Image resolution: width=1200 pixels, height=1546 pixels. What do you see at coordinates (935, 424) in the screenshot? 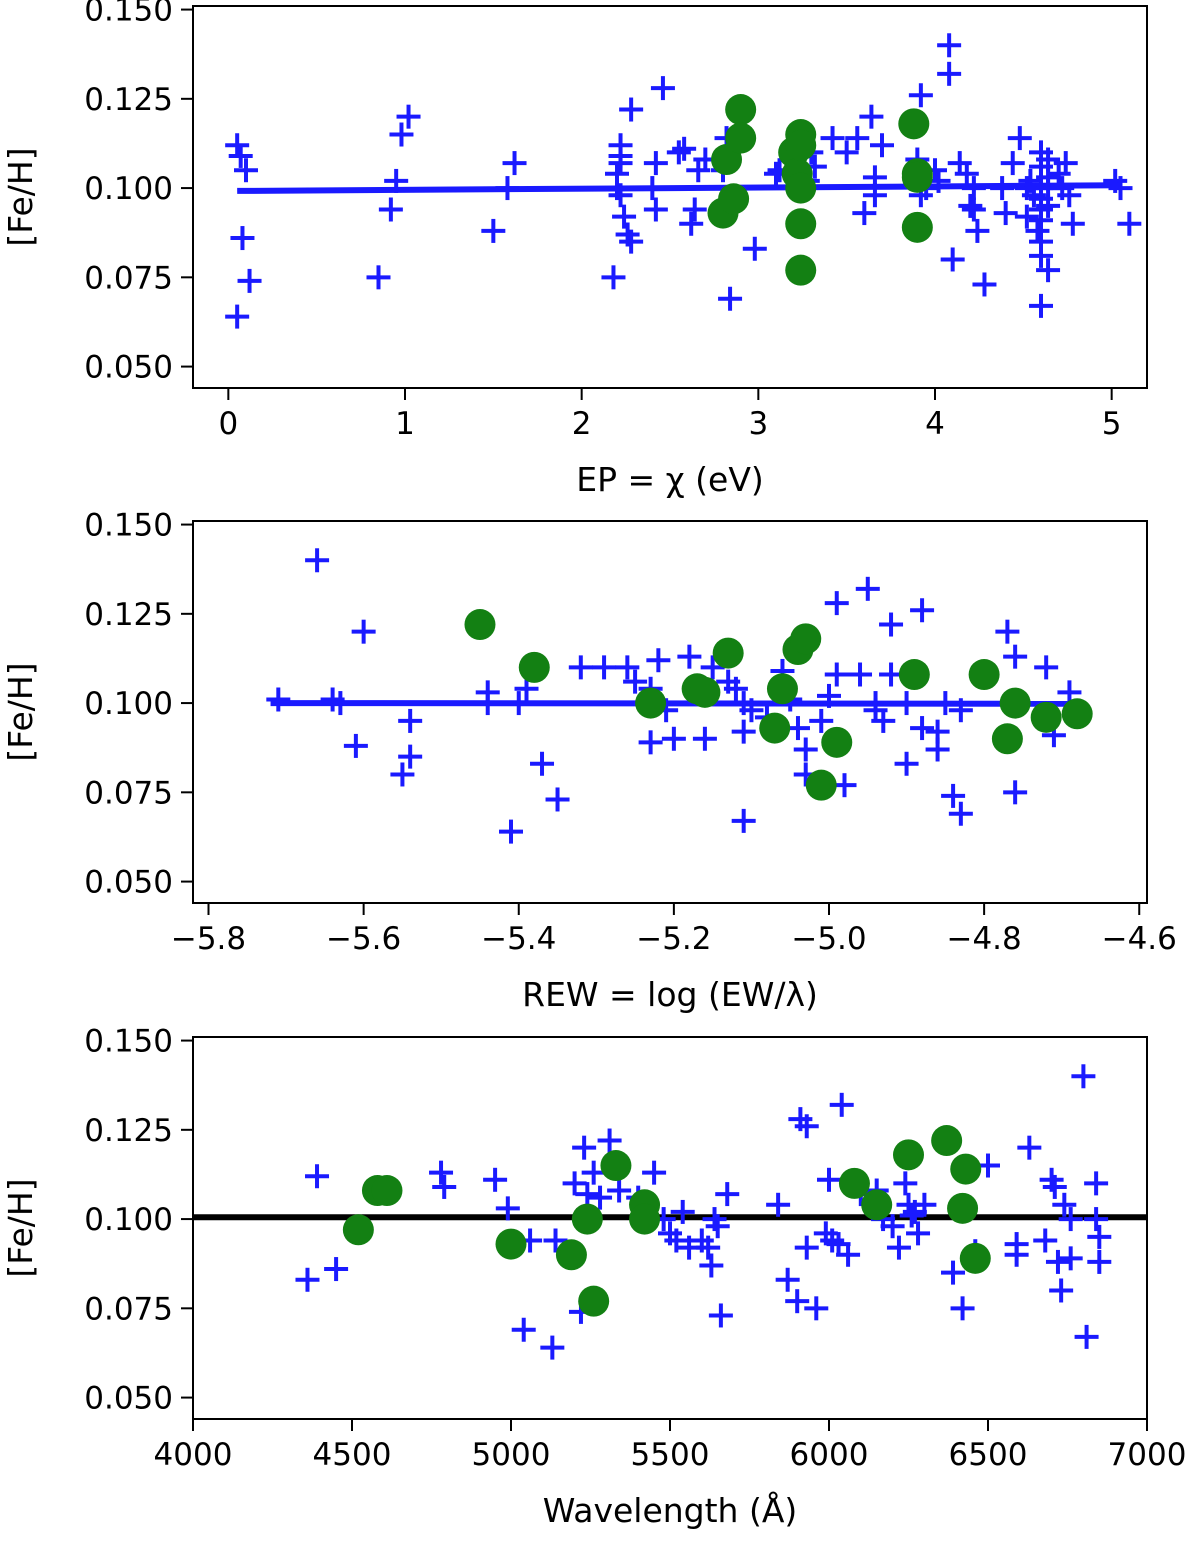
I see `x-tick-label: 4` at bounding box center [935, 424].